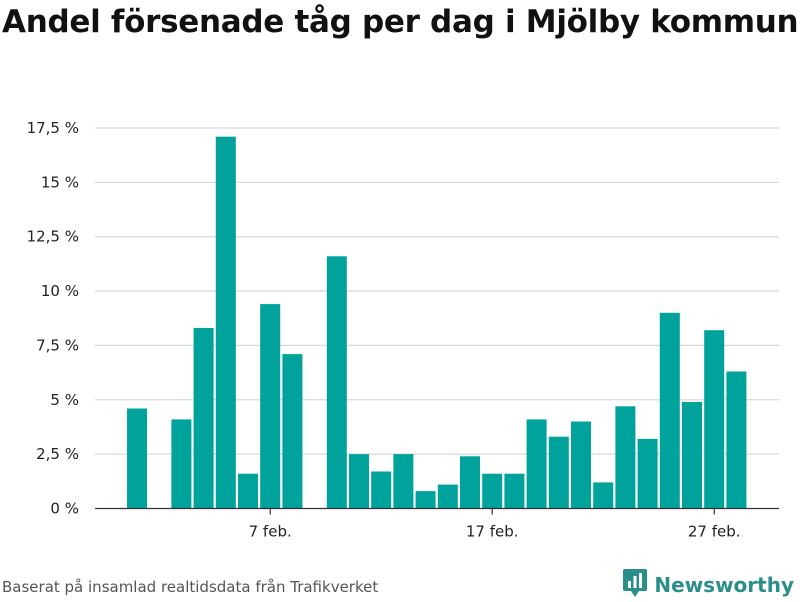  What do you see at coordinates (57, 454) in the screenshot?
I see `y-tick-label: 2,5 %` at bounding box center [57, 454].